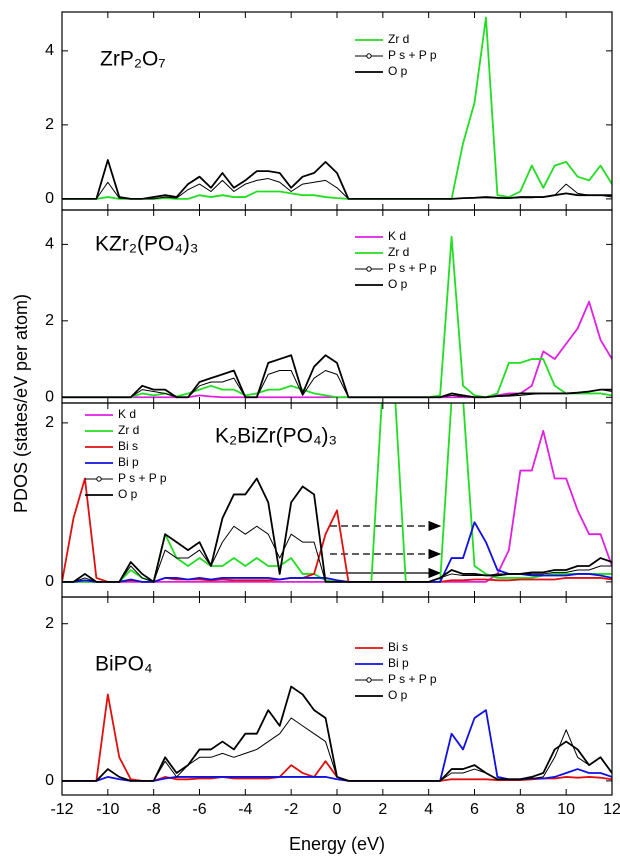 This screenshot has width=620, height=863. I want to click on x-tick-label: 2, so click(382, 809).